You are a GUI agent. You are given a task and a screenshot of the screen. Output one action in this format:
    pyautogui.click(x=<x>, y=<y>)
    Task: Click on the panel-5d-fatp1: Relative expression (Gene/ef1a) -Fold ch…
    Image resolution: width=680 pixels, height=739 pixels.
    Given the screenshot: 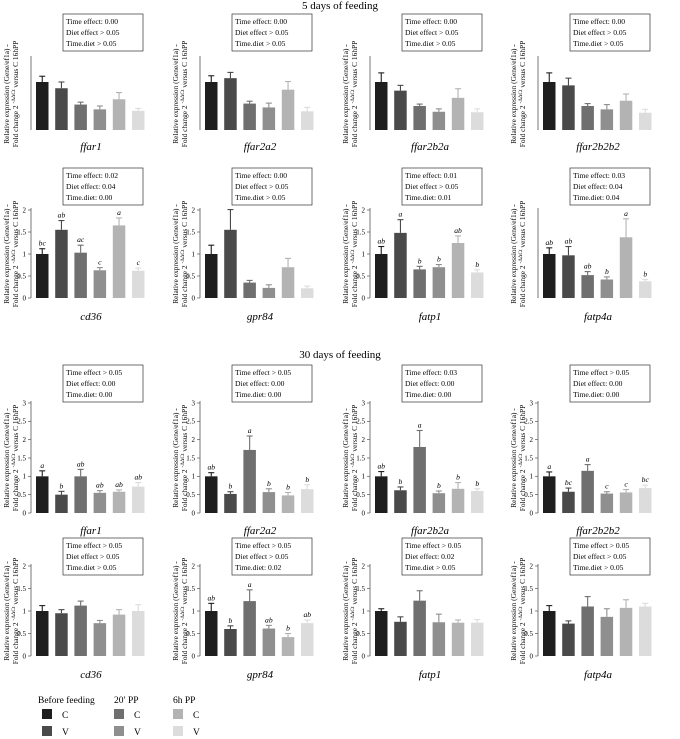 What is the action you would take?
    pyautogui.click(x=412, y=245)
    